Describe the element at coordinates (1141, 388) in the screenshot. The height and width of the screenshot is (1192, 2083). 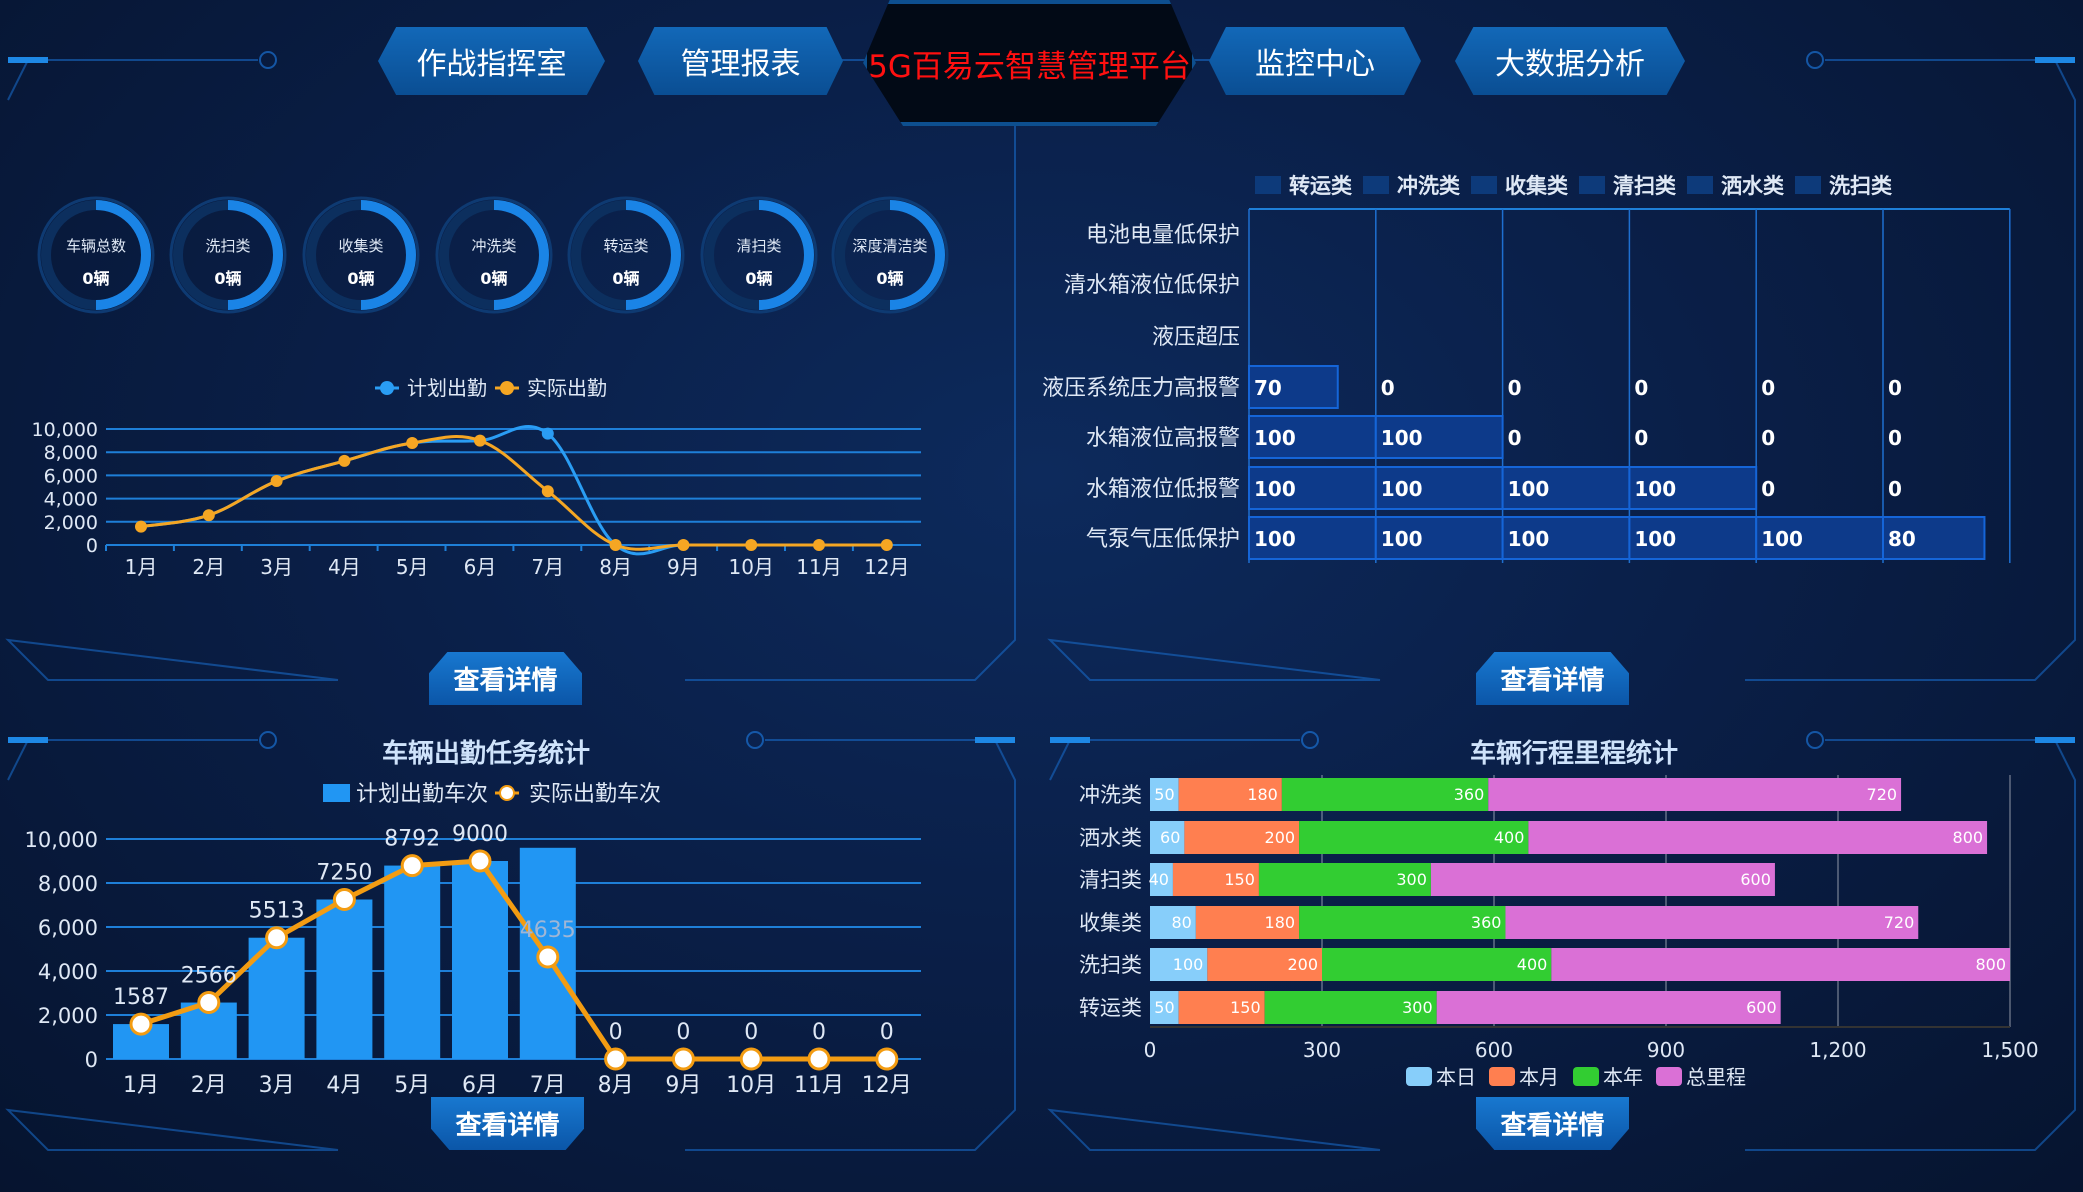
I see `row-label: 液压系统压力高报警` at that location.